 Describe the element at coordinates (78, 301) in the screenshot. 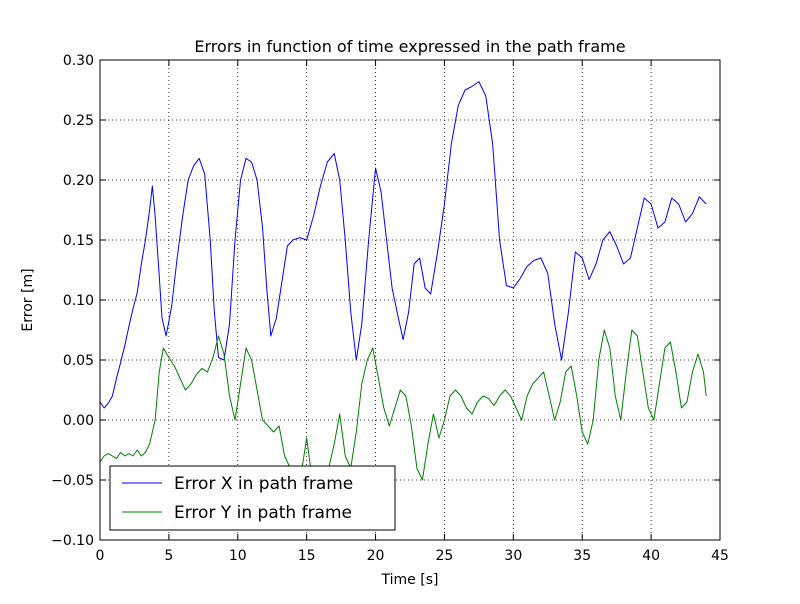

I see `y-tick-label: 0.10` at that location.